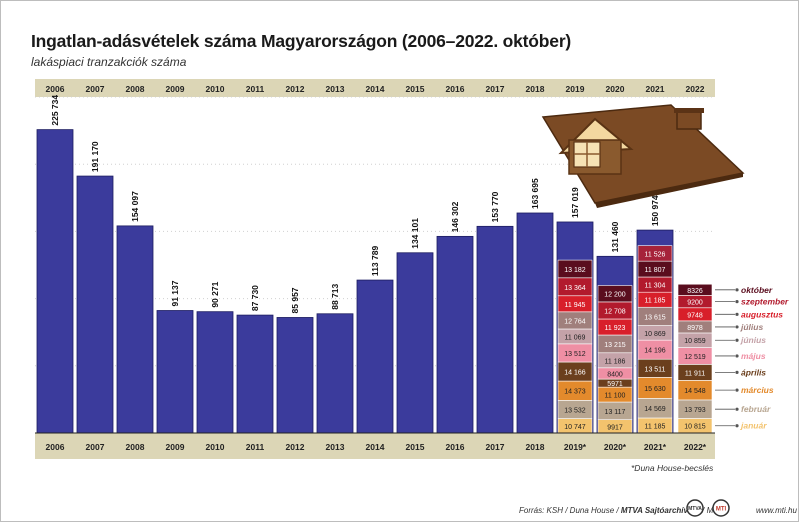  I want to click on top-year-label: 2017, so click(495, 89).